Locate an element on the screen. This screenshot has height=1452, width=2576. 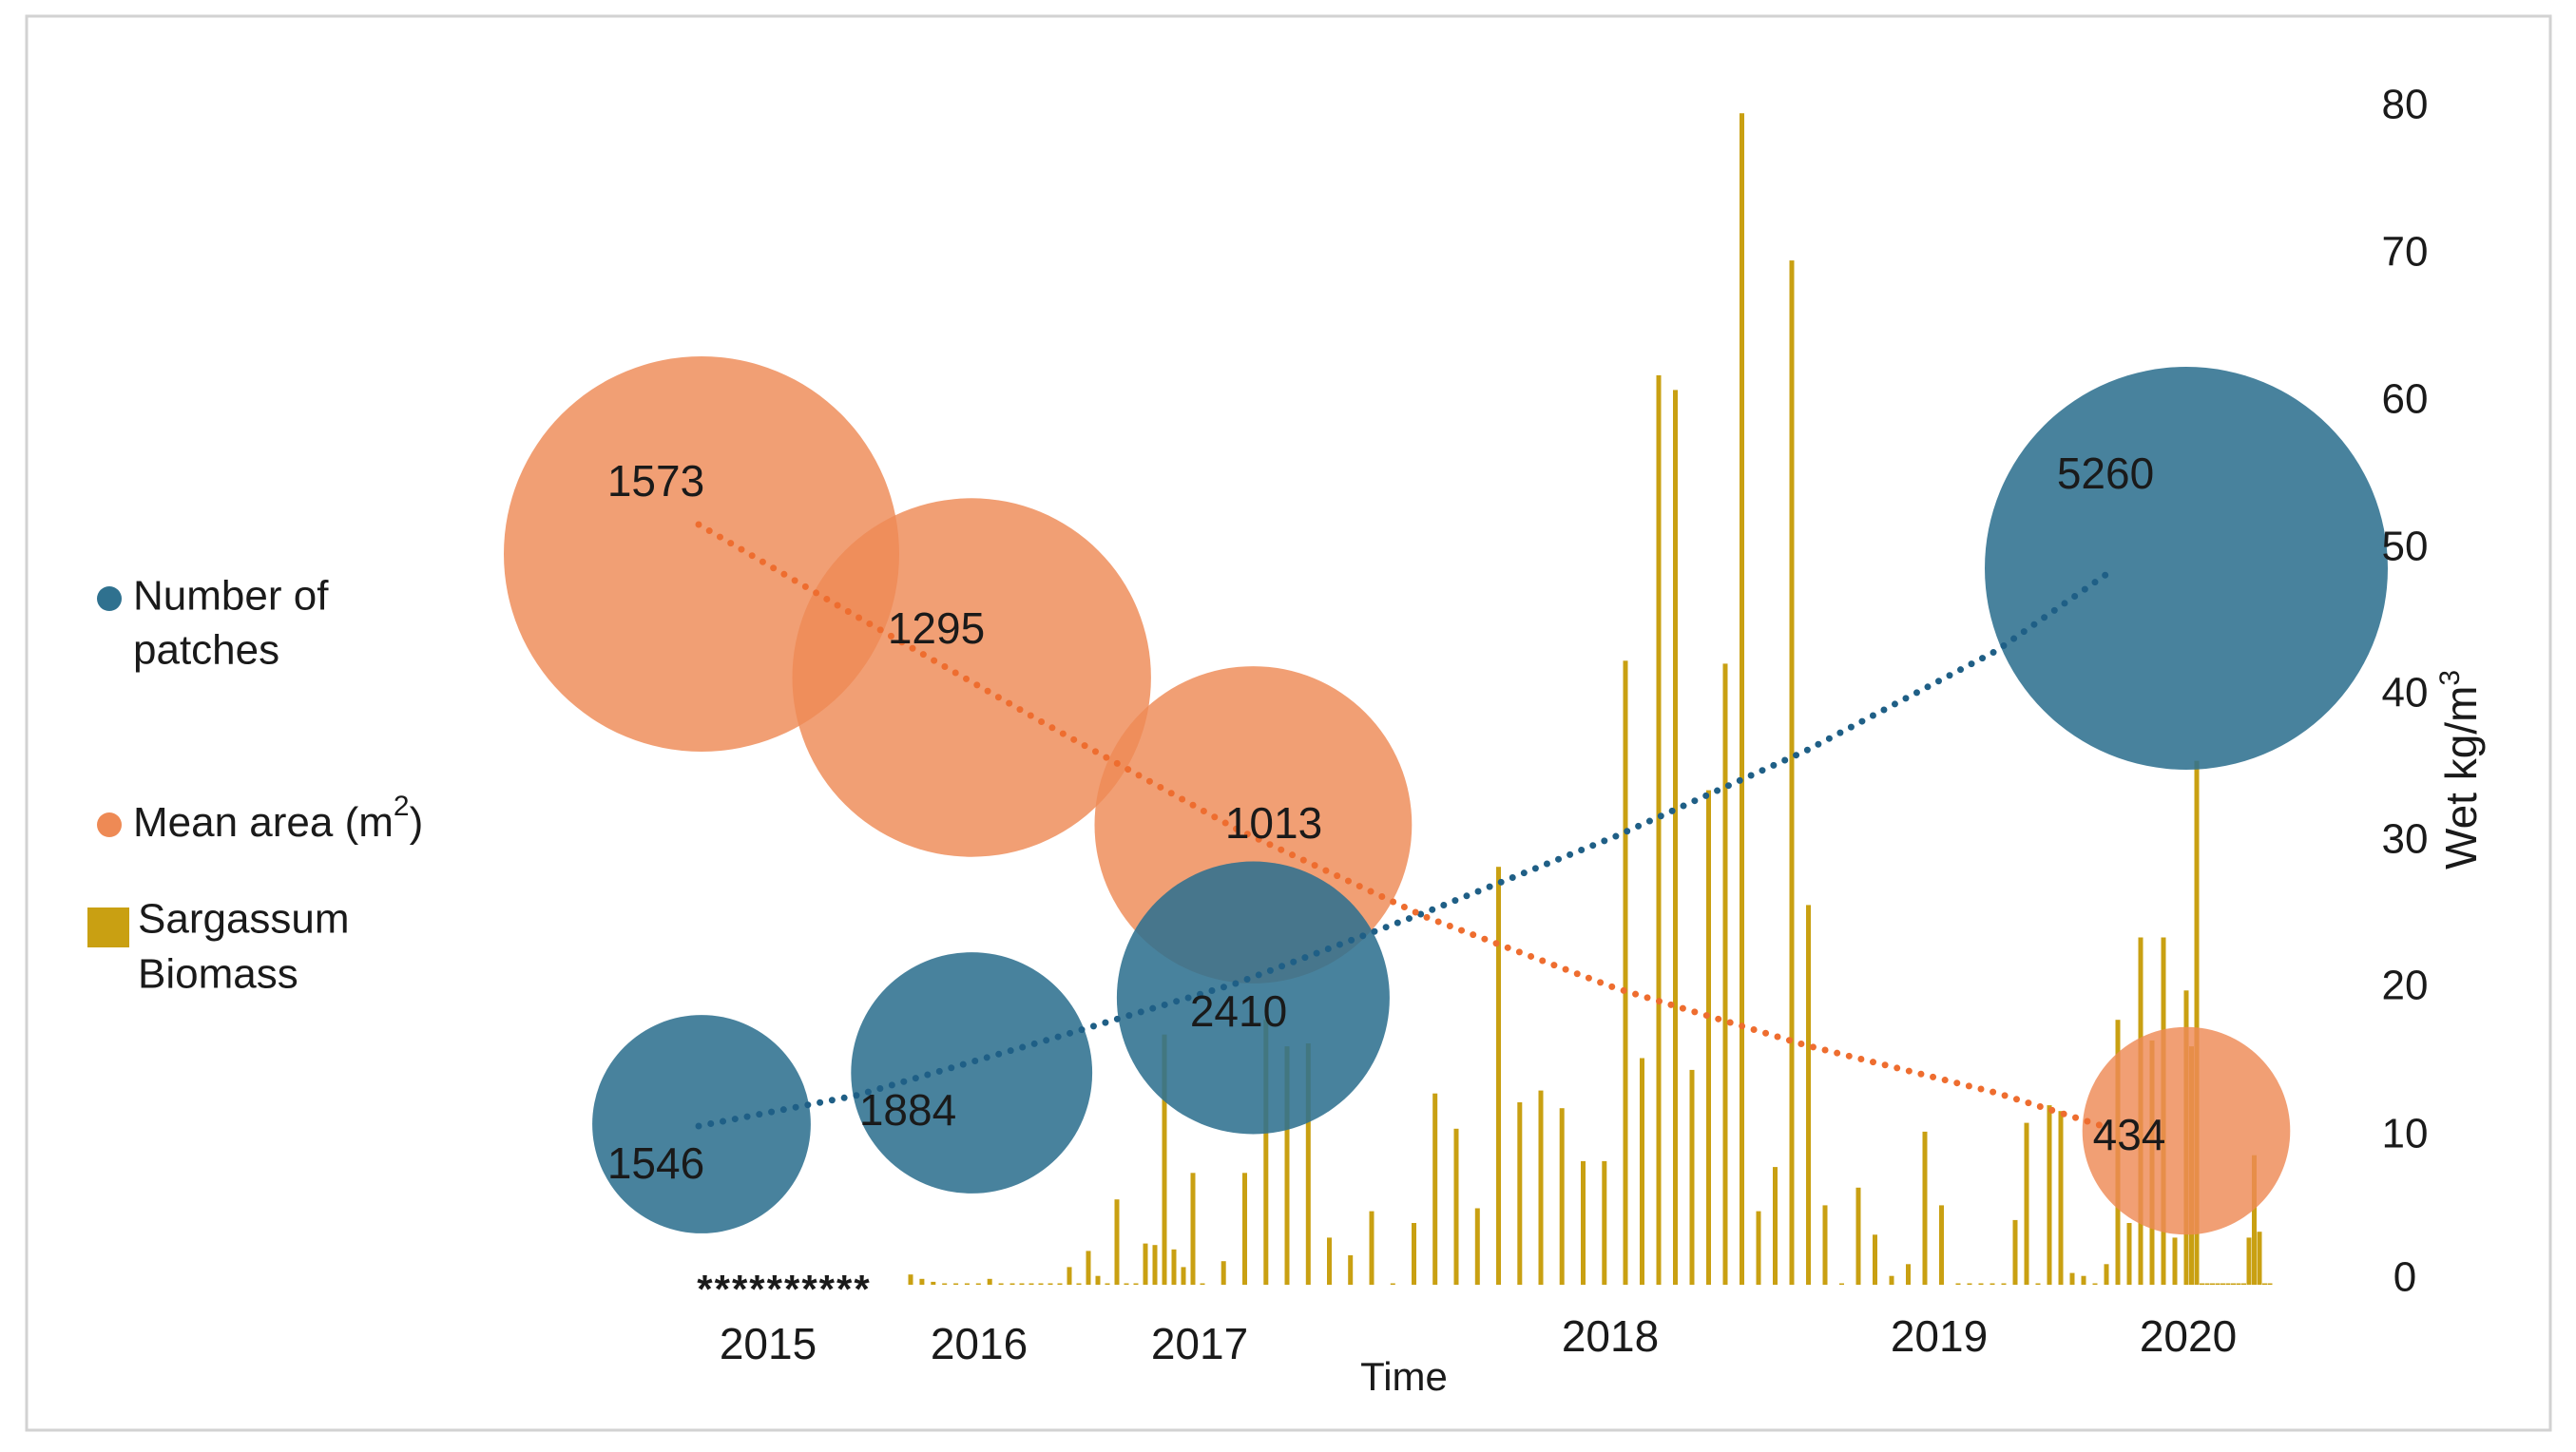
area-value-label: 1013 is located at coordinates (1273, 823).